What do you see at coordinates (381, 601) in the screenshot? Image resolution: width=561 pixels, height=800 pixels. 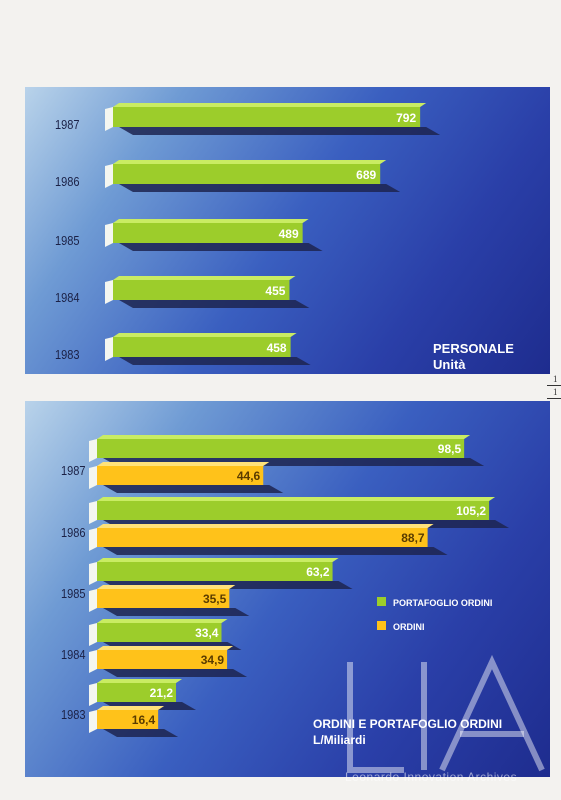 I see `legend-swatch-portafoglio` at bounding box center [381, 601].